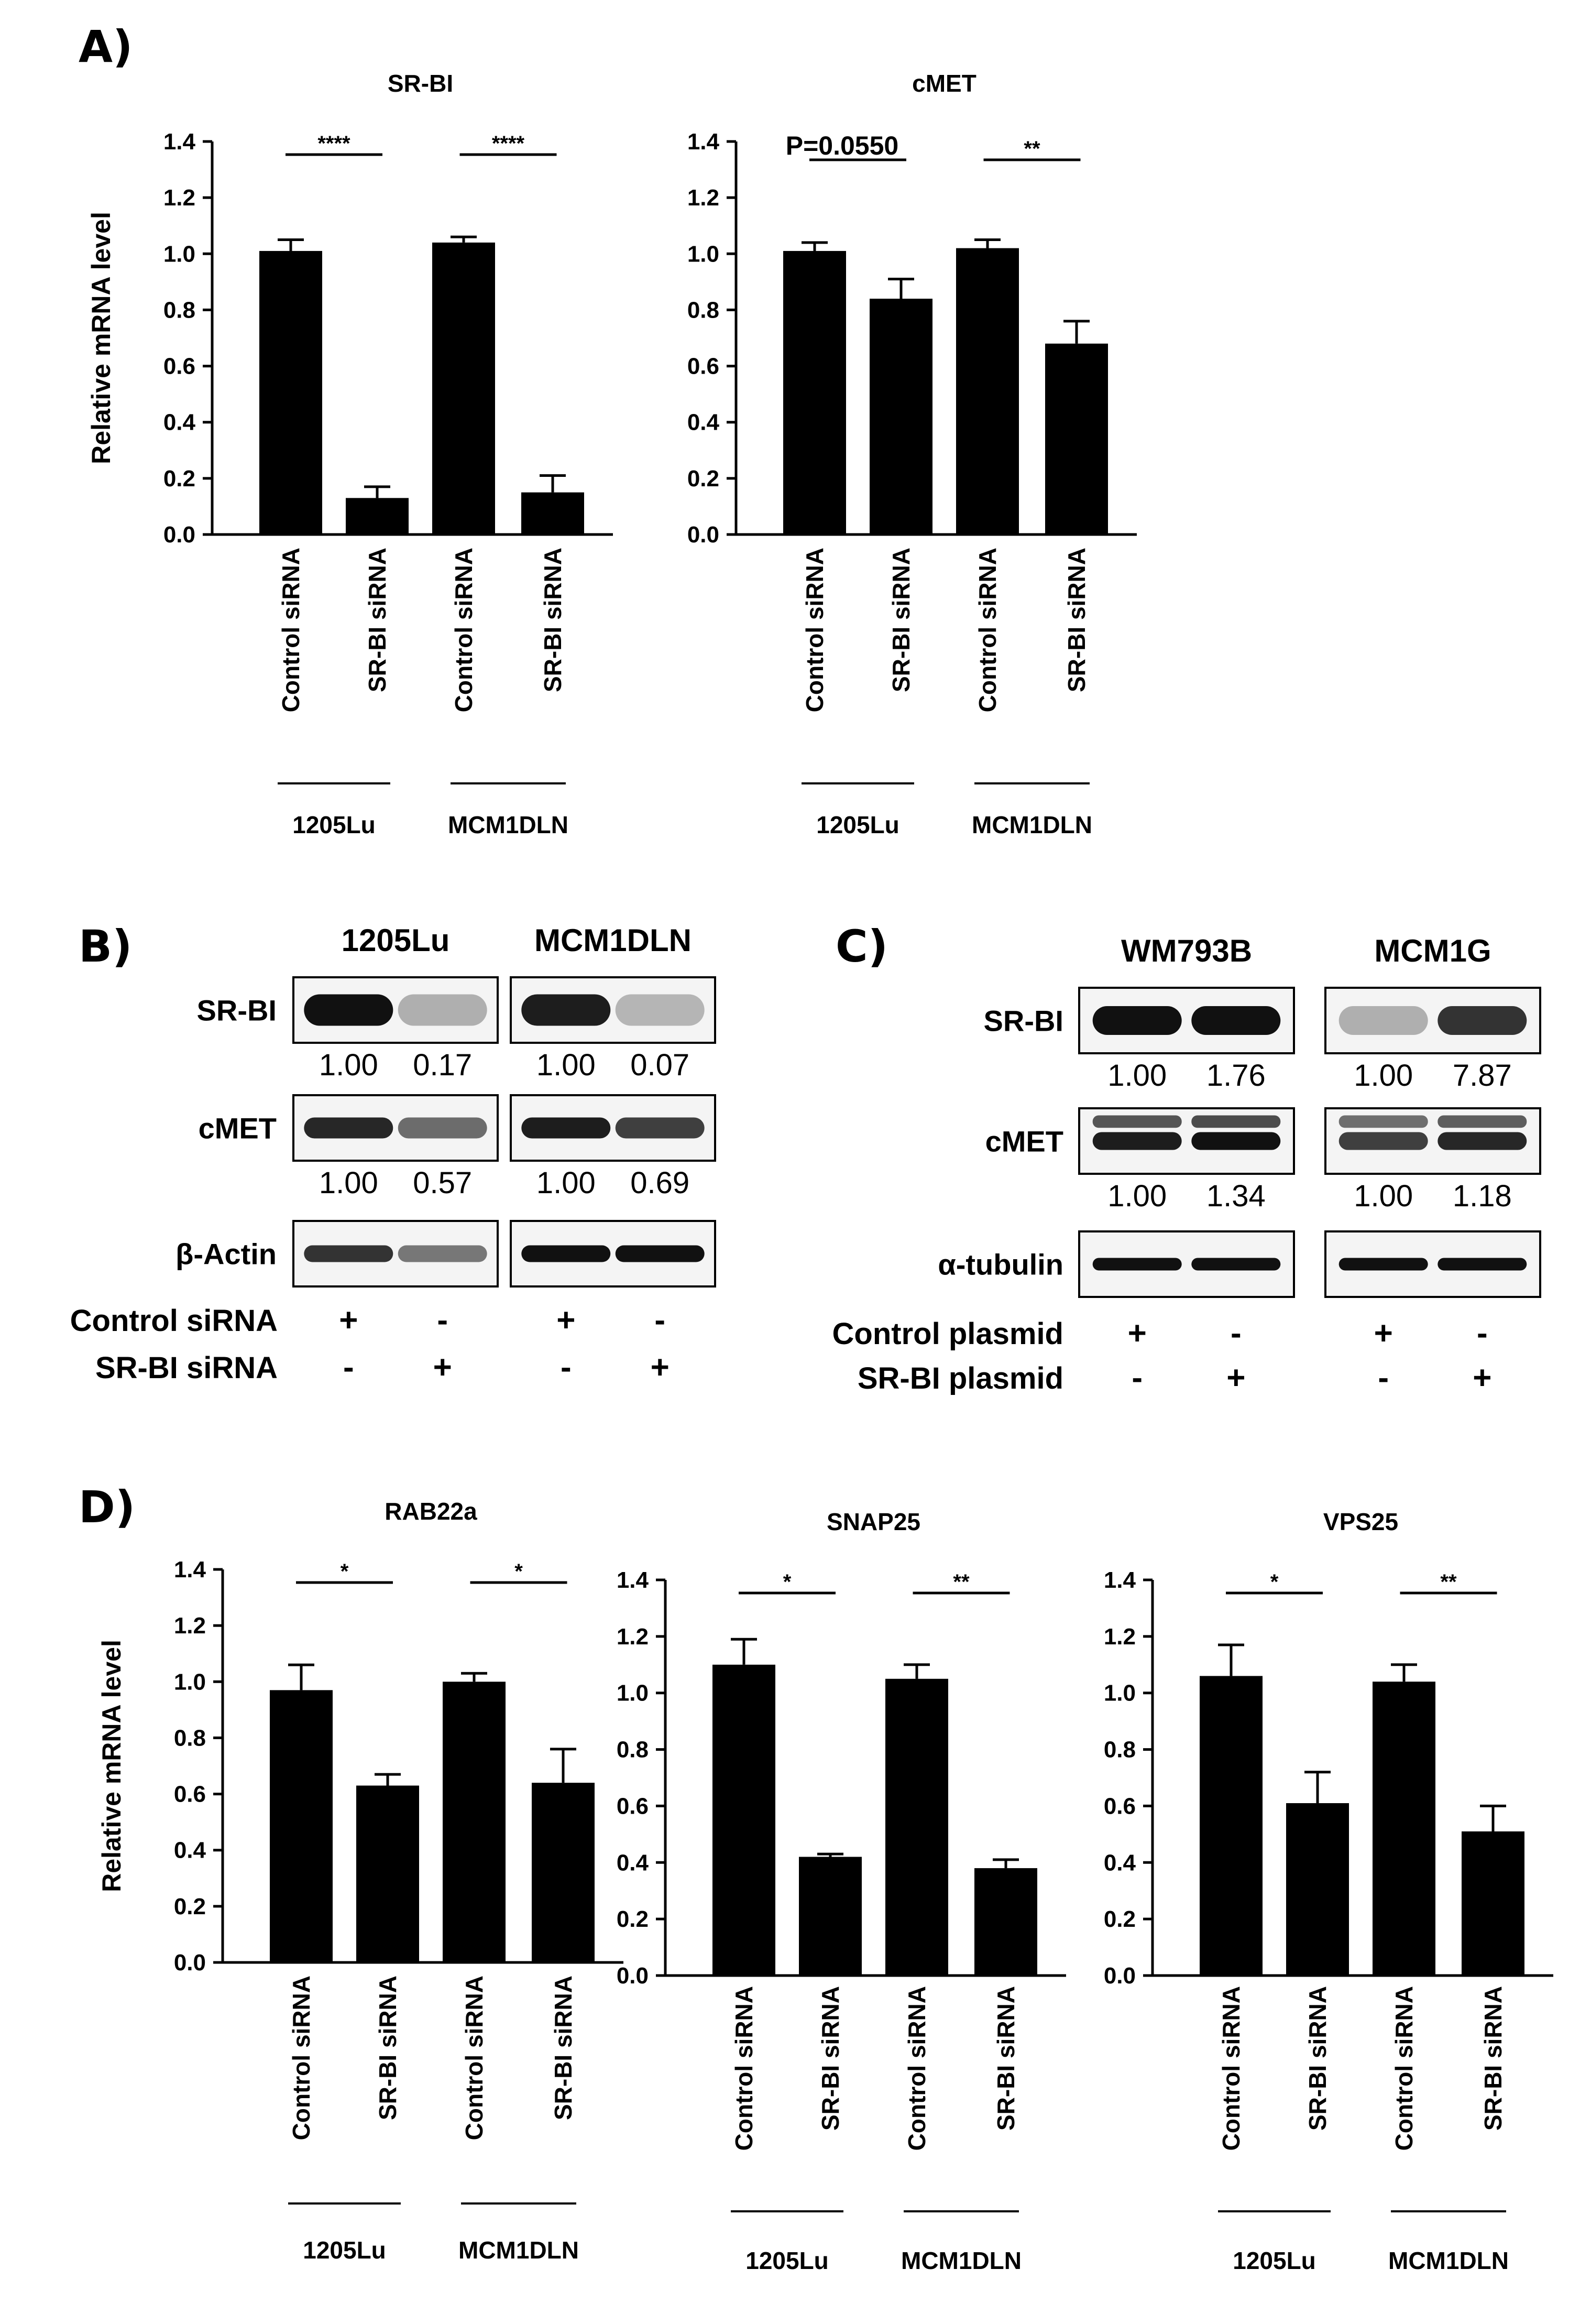 The height and width of the screenshot is (2324, 1580). What do you see at coordinates (659, 1183) in the screenshot?
I see `blot-b-quant-value: 0.69` at bounding box center [659, 1183].